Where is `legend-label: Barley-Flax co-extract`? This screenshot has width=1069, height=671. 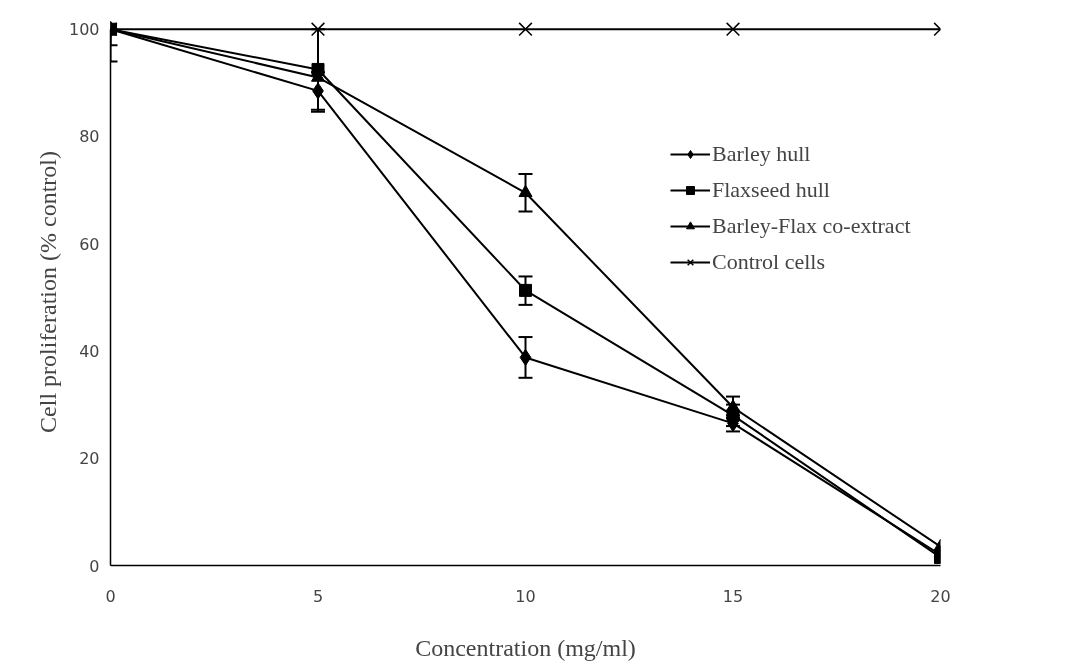 legend-label: Barley-Flax co-extract is located at coordinates (811, 226).